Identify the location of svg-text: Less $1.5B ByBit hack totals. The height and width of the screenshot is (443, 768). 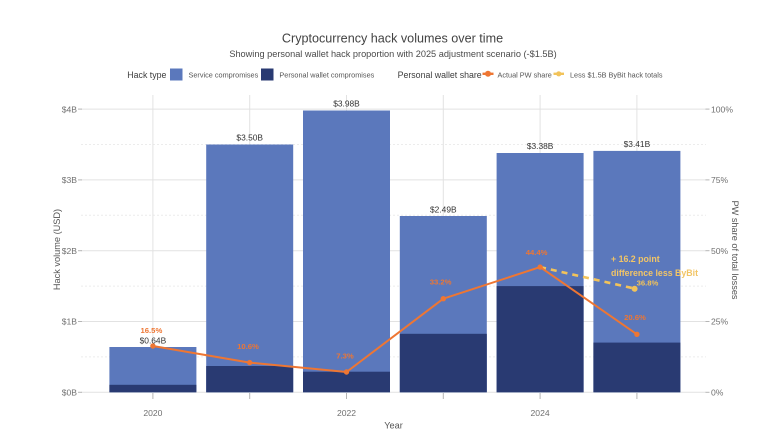
(616, 74).